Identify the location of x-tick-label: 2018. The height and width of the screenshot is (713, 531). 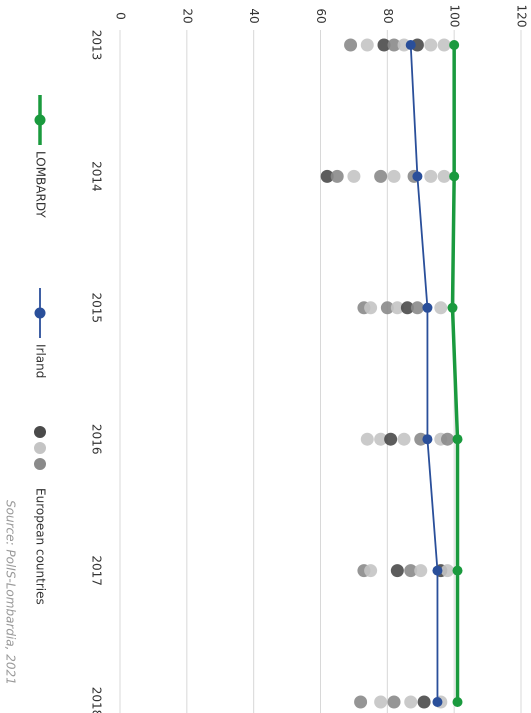
(97, 700).